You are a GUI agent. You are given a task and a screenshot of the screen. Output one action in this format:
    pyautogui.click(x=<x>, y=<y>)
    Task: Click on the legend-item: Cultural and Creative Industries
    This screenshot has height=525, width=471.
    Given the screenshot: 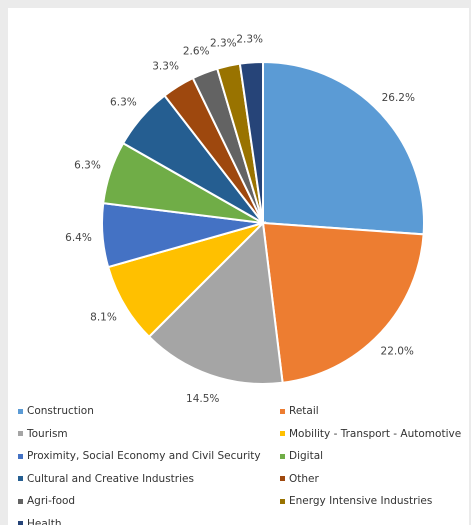 What is the action you would take?
    pyautogui.click(x=106, y=479)
    